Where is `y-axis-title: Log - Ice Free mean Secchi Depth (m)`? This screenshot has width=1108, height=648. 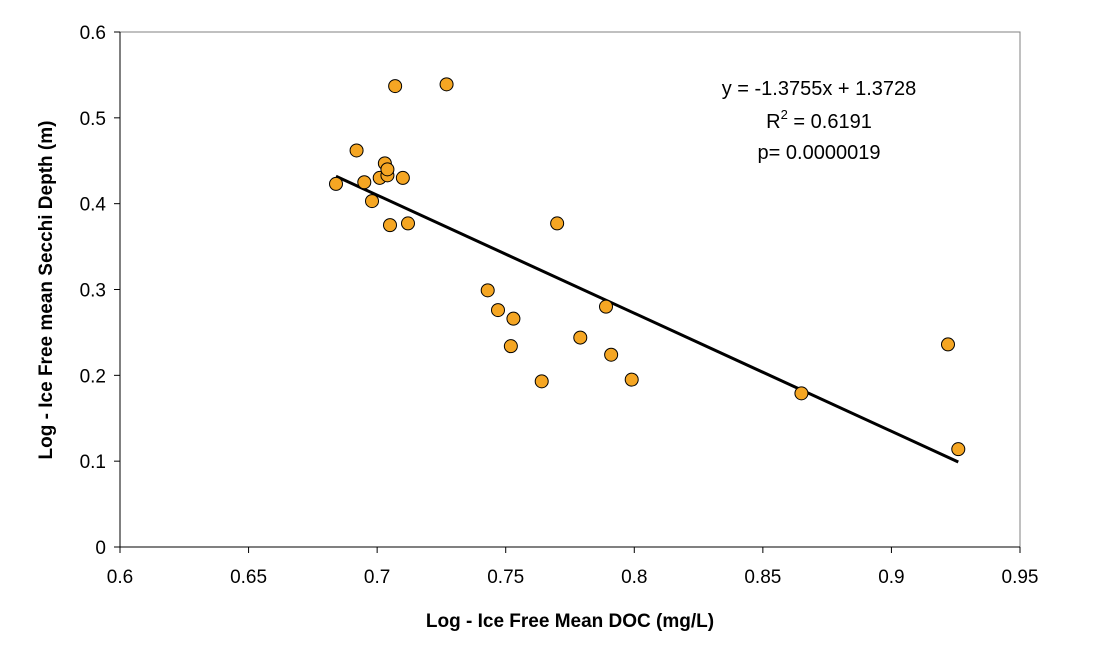 y-axis-title: Log - Ice Free mean Secchi Depth (m) is located at coordinates (46, 290).